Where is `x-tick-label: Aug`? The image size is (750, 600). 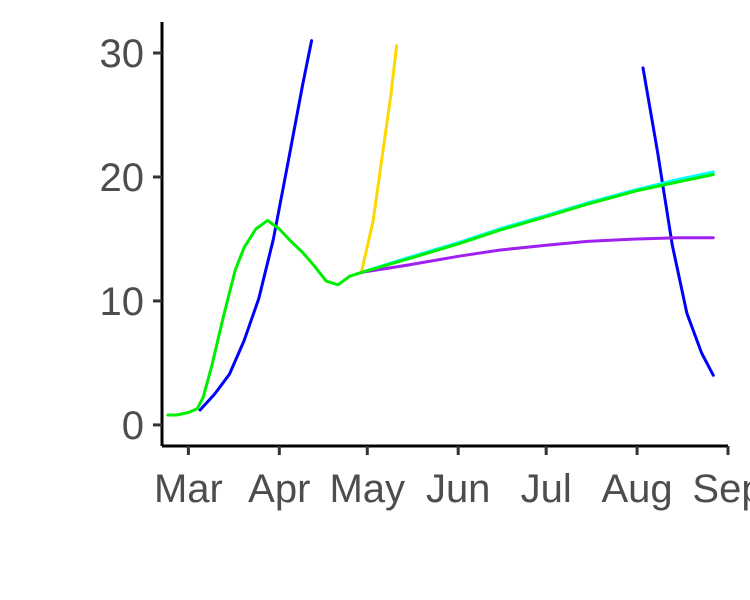
x-tick-label: Aug is located at coordinates (637, 489).